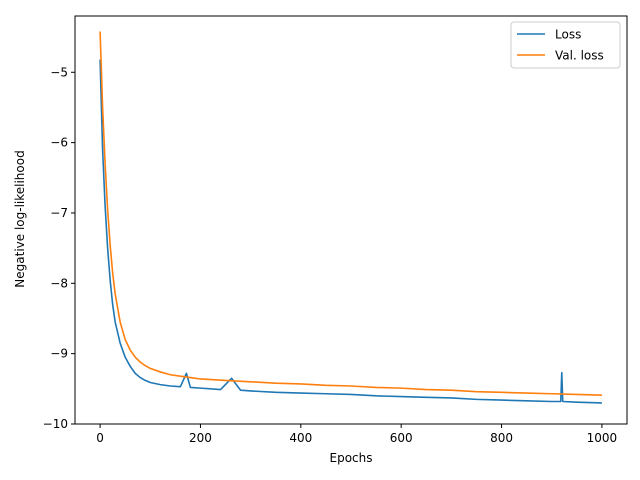 The width and height of the screenshot is (640, 480). What do you see at coordinates (579, 56) in the screenshot?
I see `legend-label-val-loss: Val. loss` at bounding box center [579, 56].